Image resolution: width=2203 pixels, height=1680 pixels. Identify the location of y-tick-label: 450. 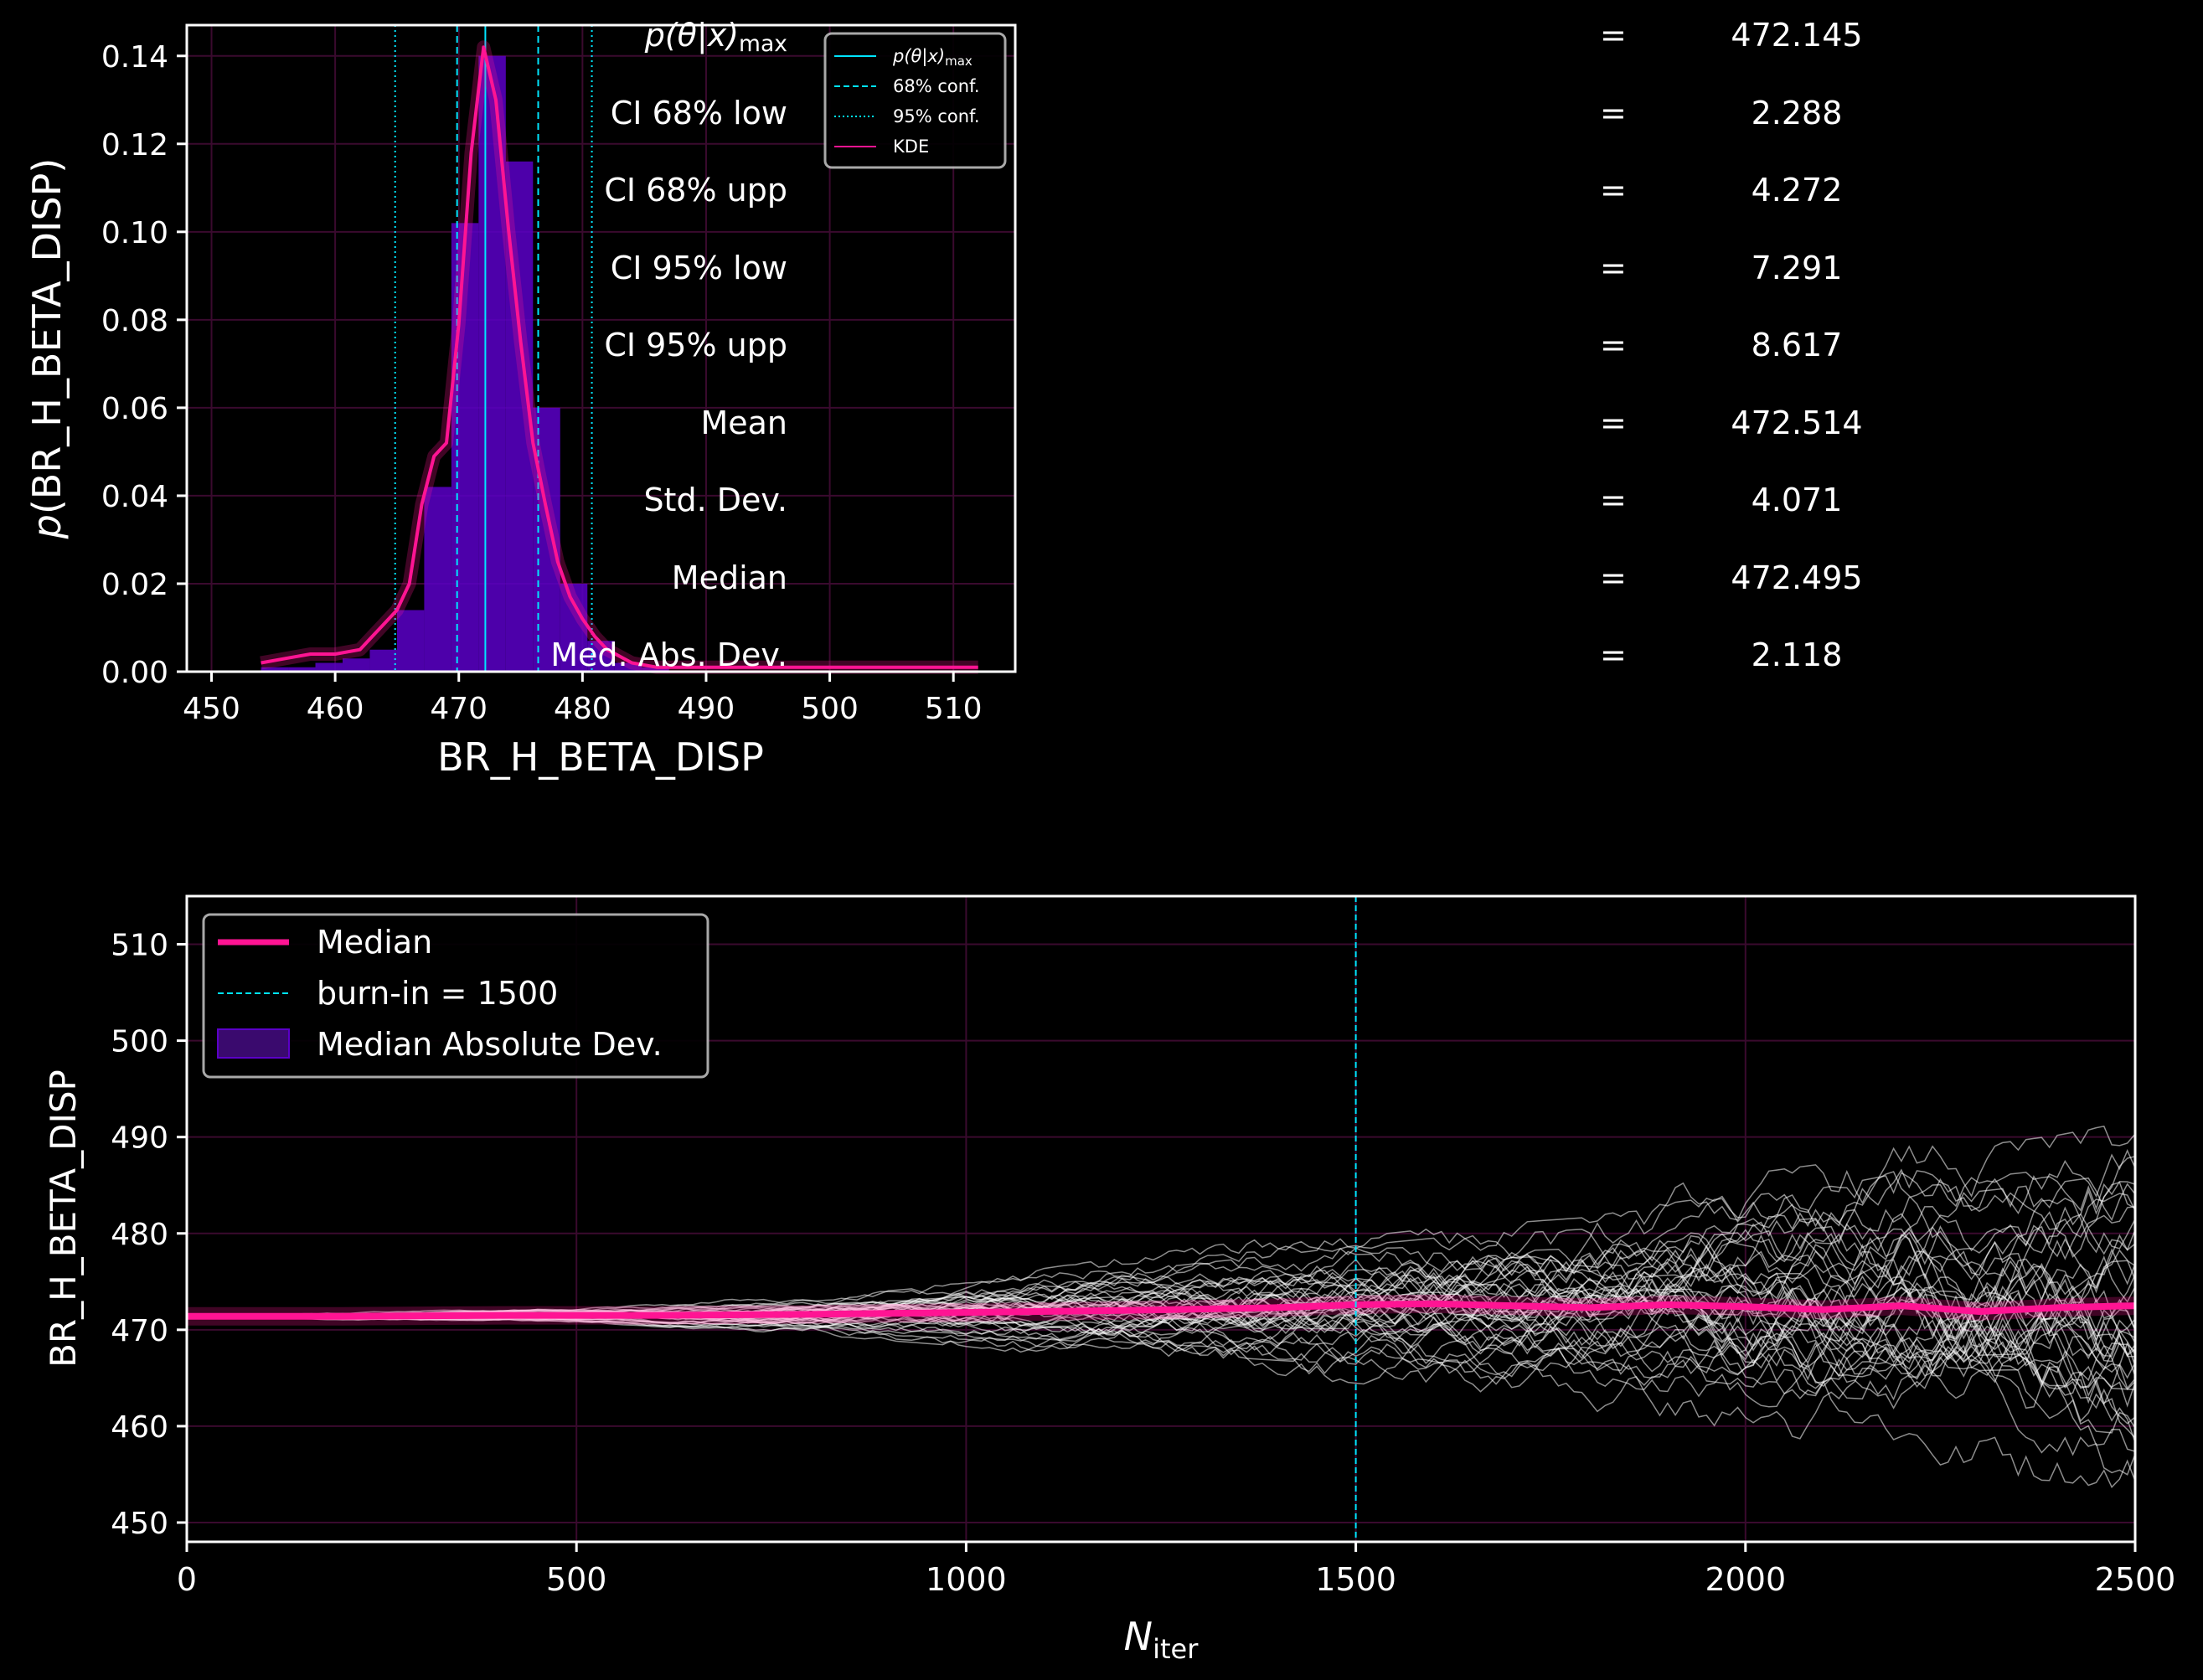
(139, 1524).